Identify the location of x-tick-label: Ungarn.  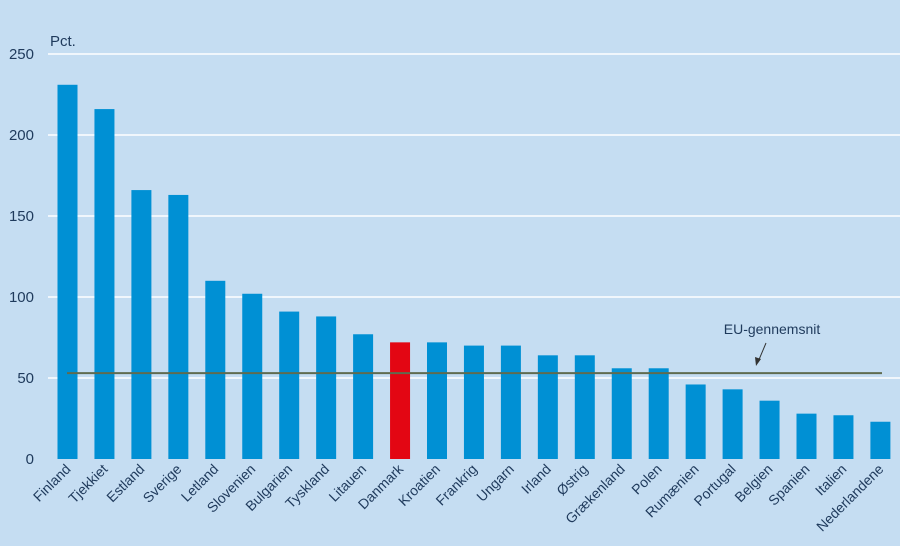
(495, 483).